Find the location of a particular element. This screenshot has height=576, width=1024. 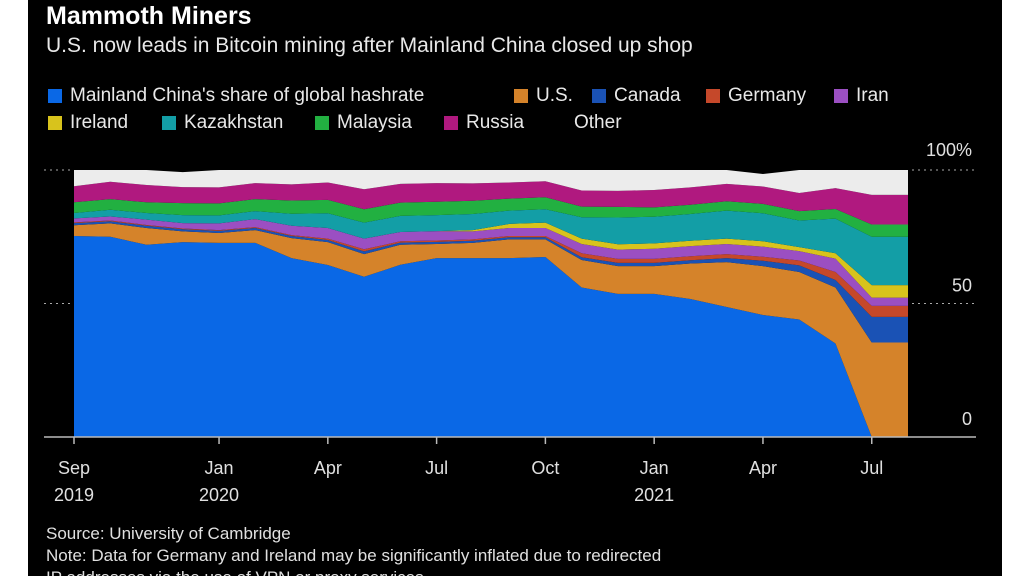

legend-item-other: Other is located at coordinates (587, 123).